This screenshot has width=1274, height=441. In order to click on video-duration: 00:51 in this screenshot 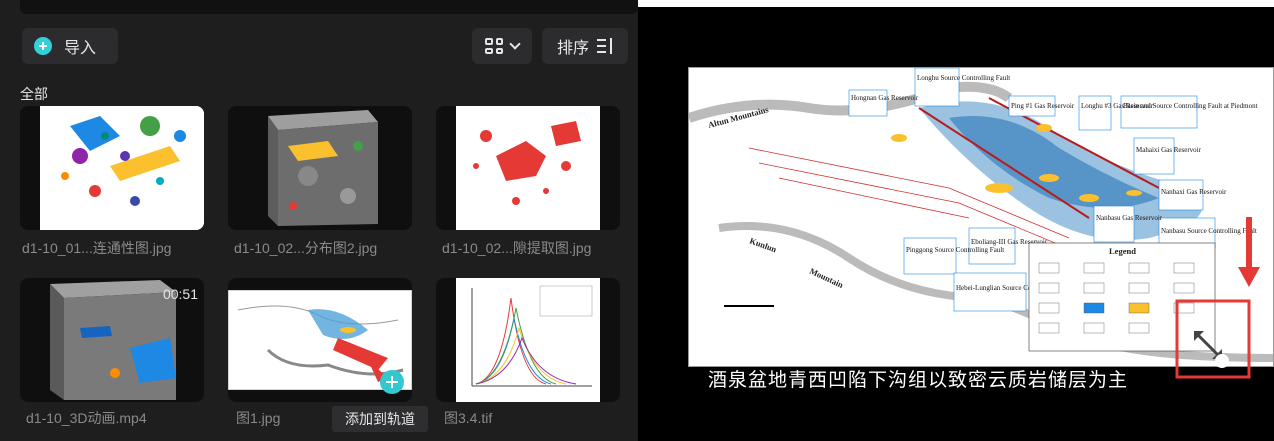, I will do `click(180, 294)`.